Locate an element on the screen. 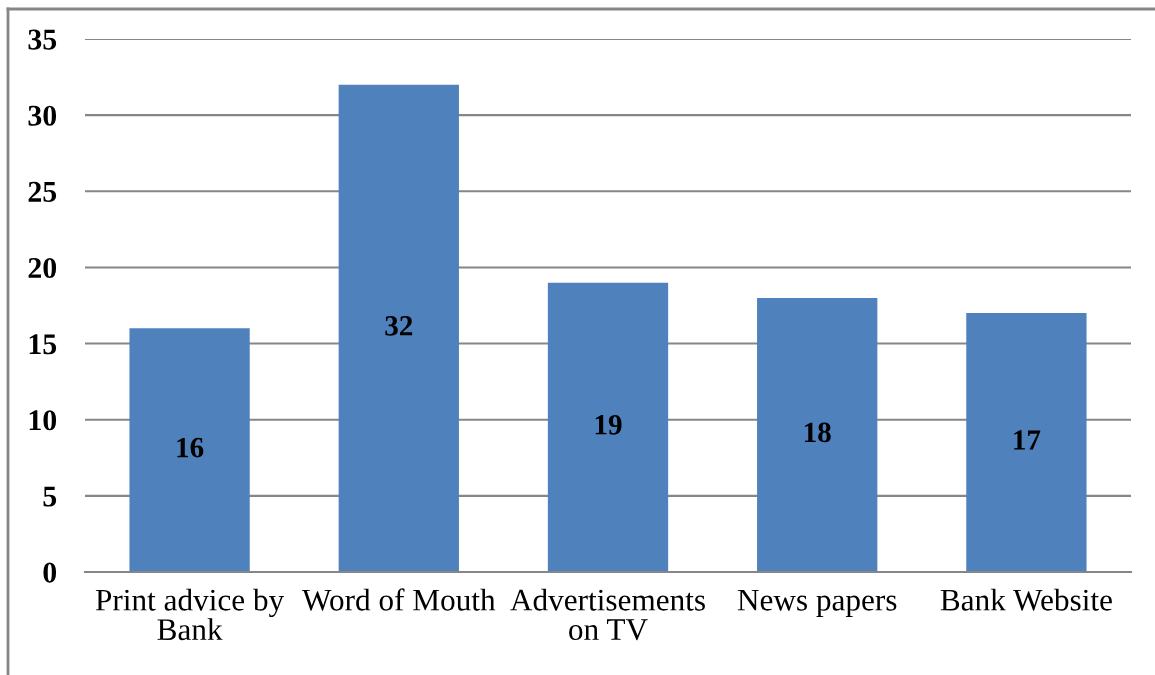  data-label: 17 is located at coordinates (1027, 440).